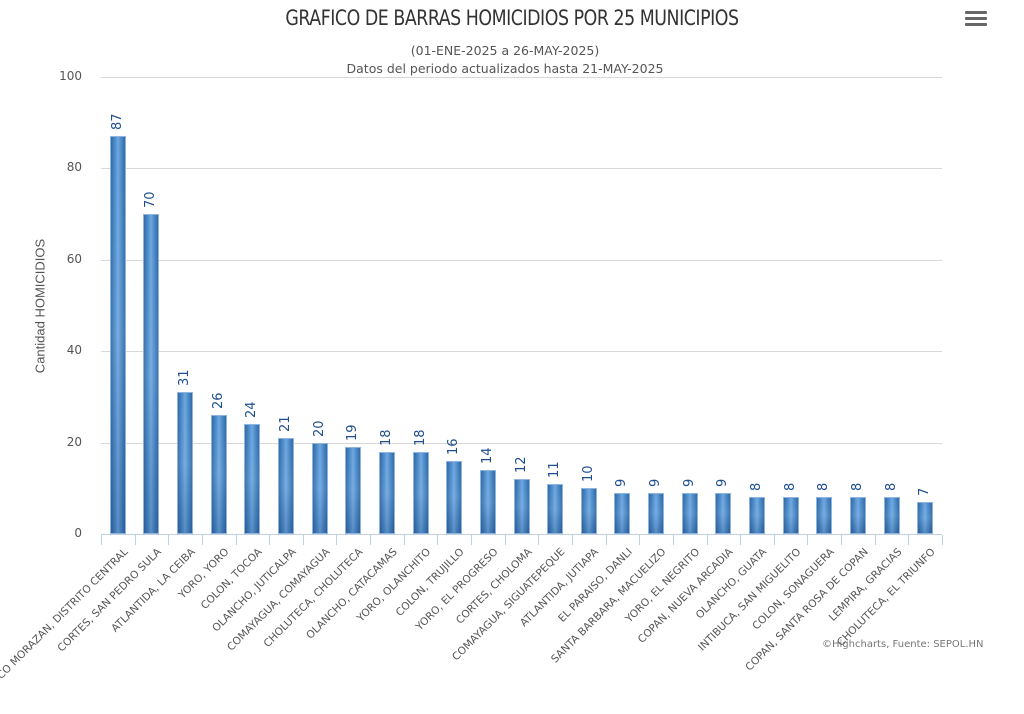 This screenshot has height=714, width=1024. What do you see at coordinates (251, 409) in the screenshot?
I see `data-label: 24` at bounding box center [251, 409].